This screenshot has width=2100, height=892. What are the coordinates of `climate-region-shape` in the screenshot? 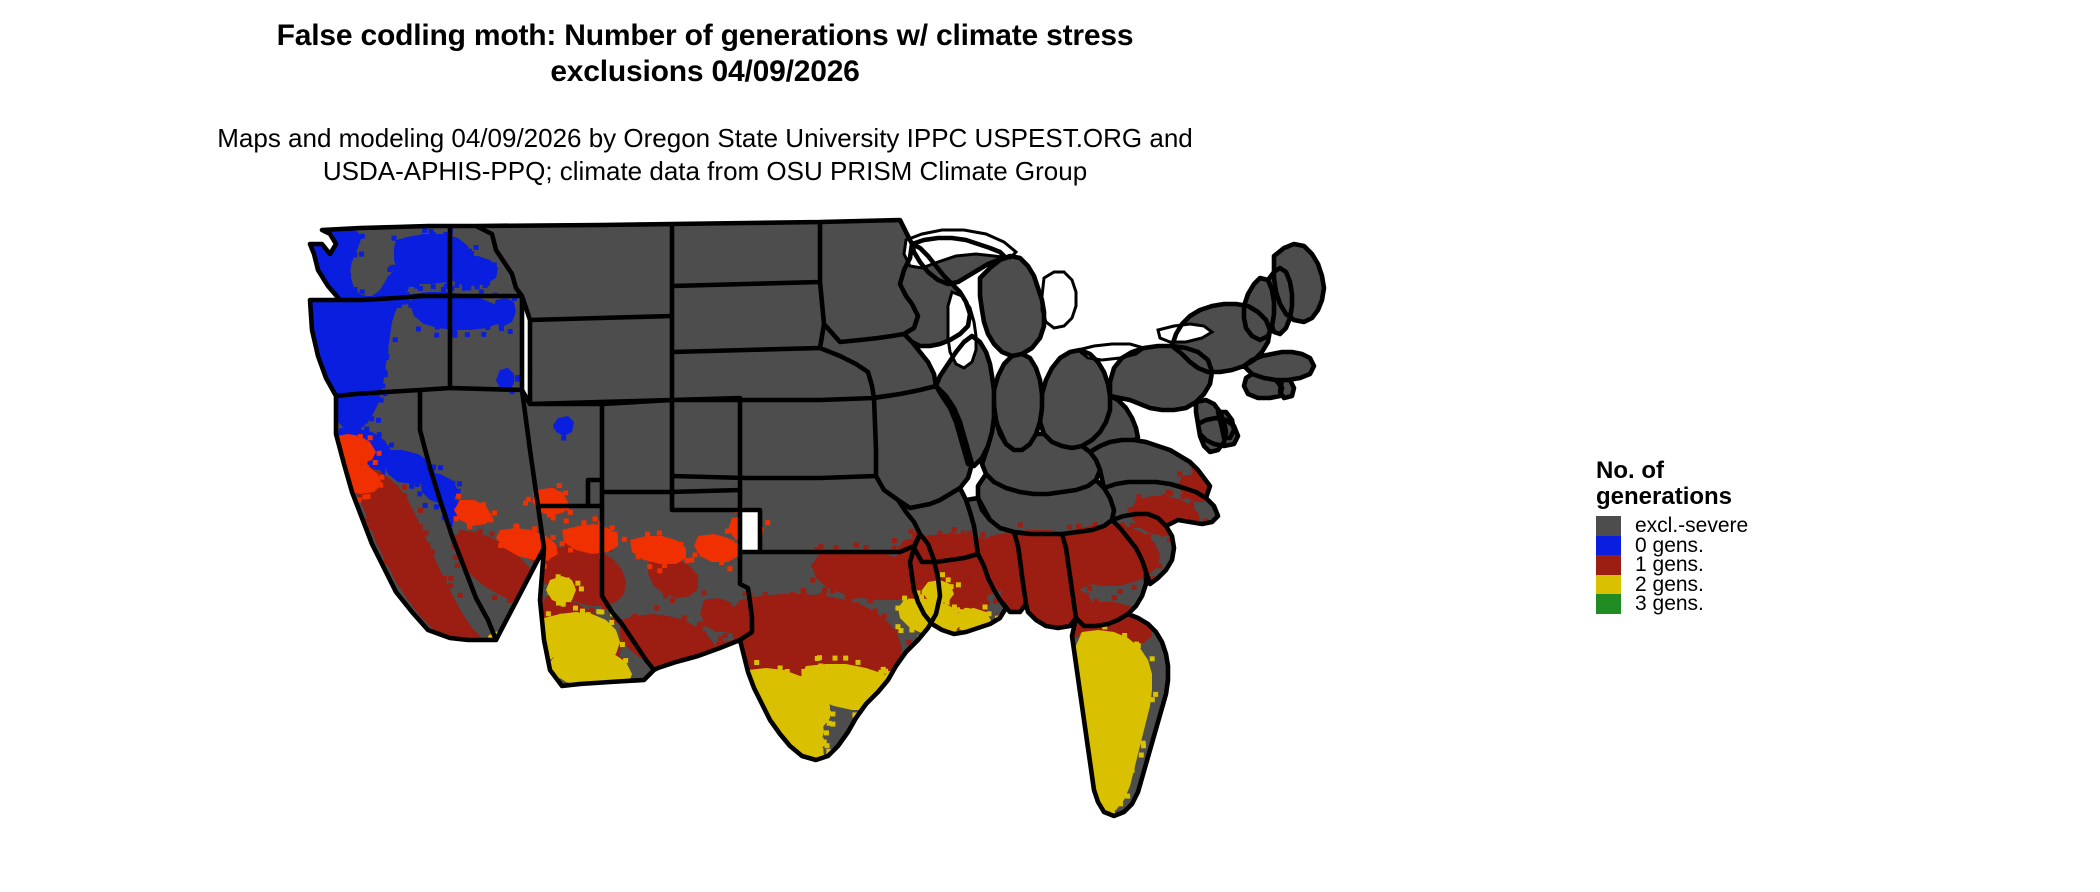 It's located at (561, 590).